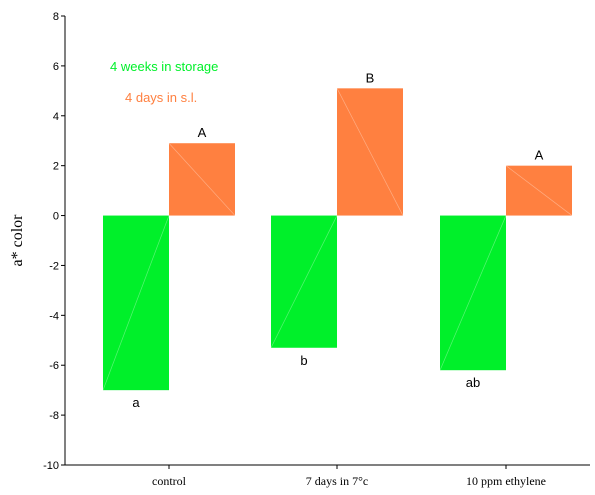 The width and height of the screenshot is (595, 495). Describe the element at coordinates (337, 481) in the screenshot. I see `category-label: 7 days in 7°c` at that location.